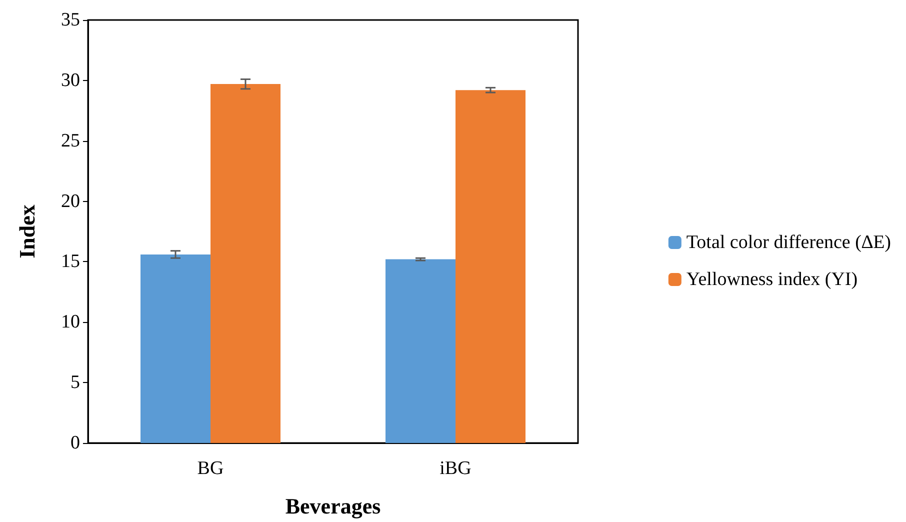  I want to click on y-tick-label: 25, so click(70, 141).